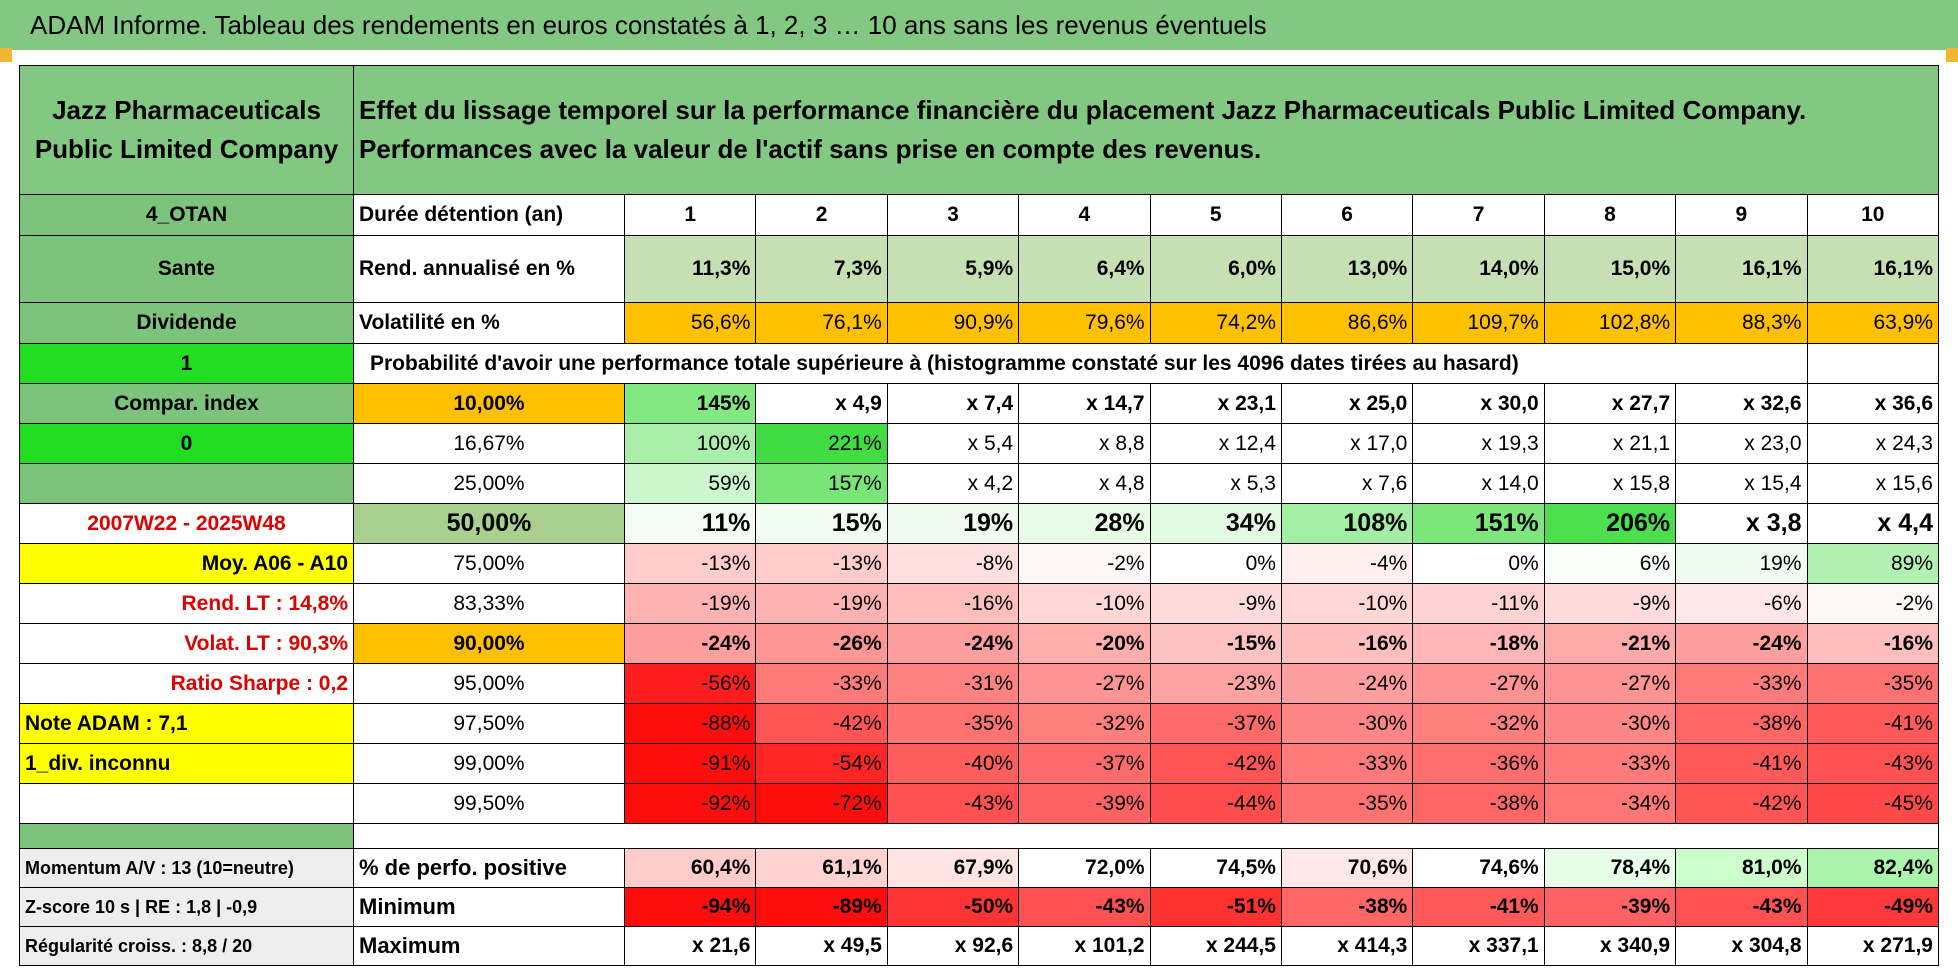  What do you see at coordinates (186, 836) in the screenshot?
I see `spacer-cell` at bounding box center [186, 836].